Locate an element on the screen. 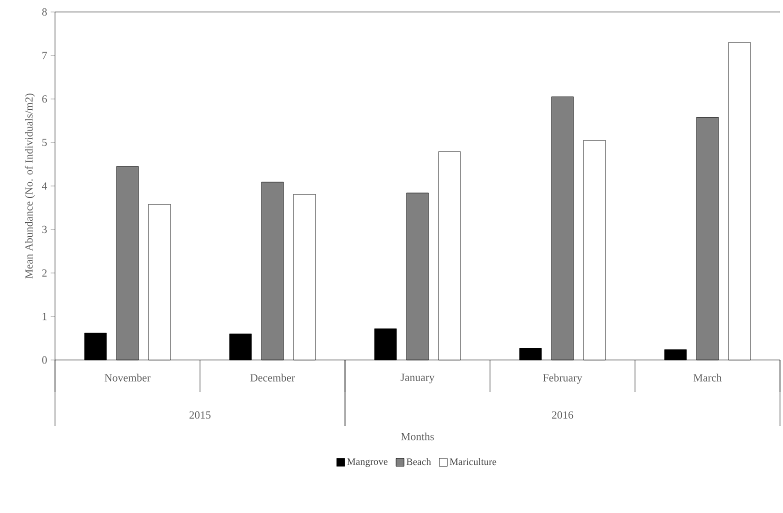 This screenshot has height=513, width=783. y-tick-label: 2 is located at coordinates (44, 273).